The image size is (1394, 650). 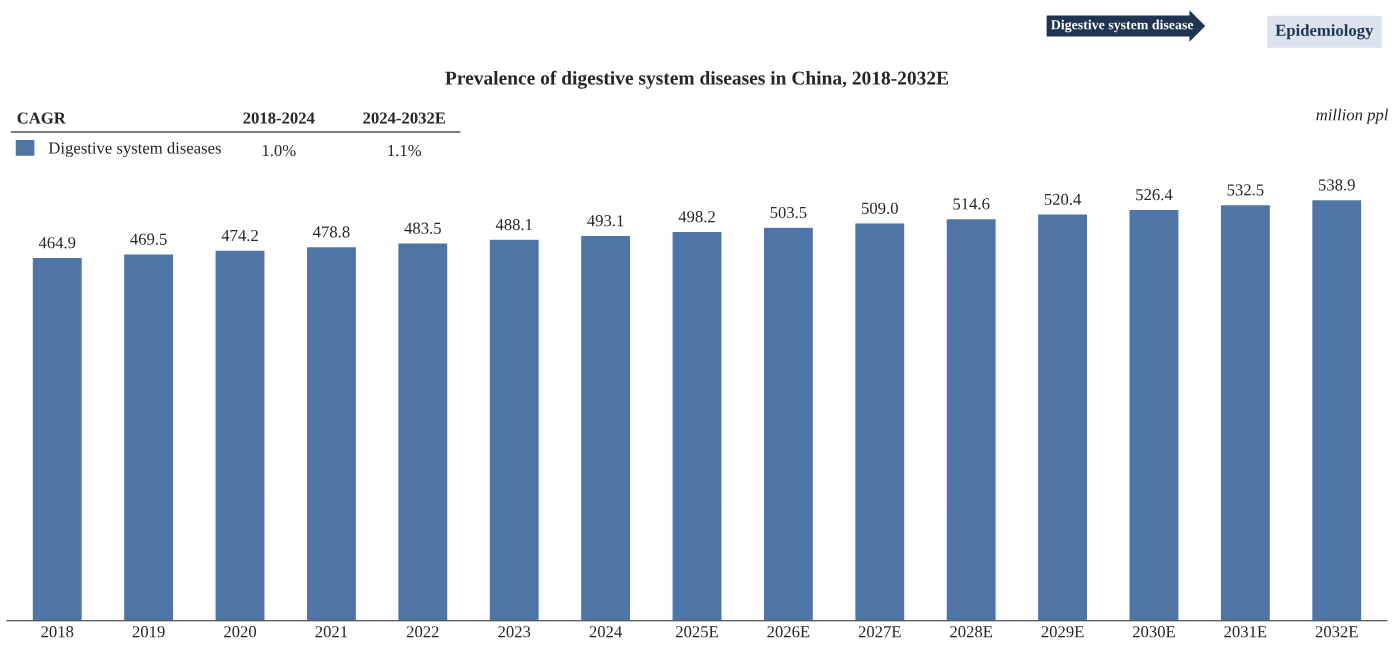 What do you see at coordinates (1245, 190) in the screenshot?
I see `data-label: 532.5` at bounding box center [1245, 190].